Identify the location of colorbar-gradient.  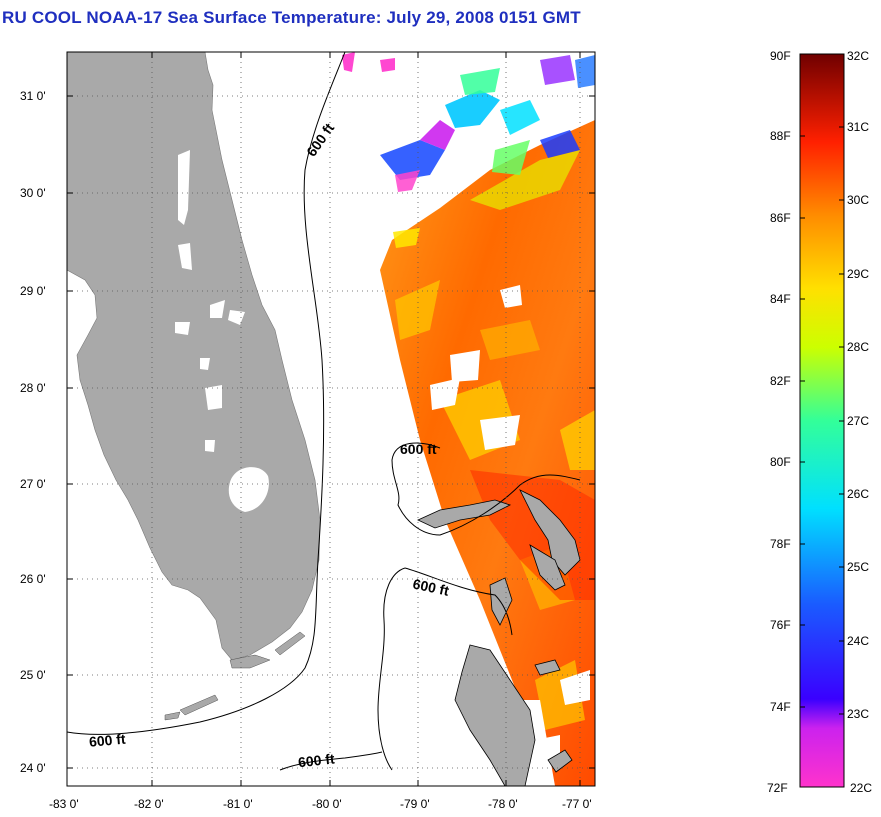
(822, 420).